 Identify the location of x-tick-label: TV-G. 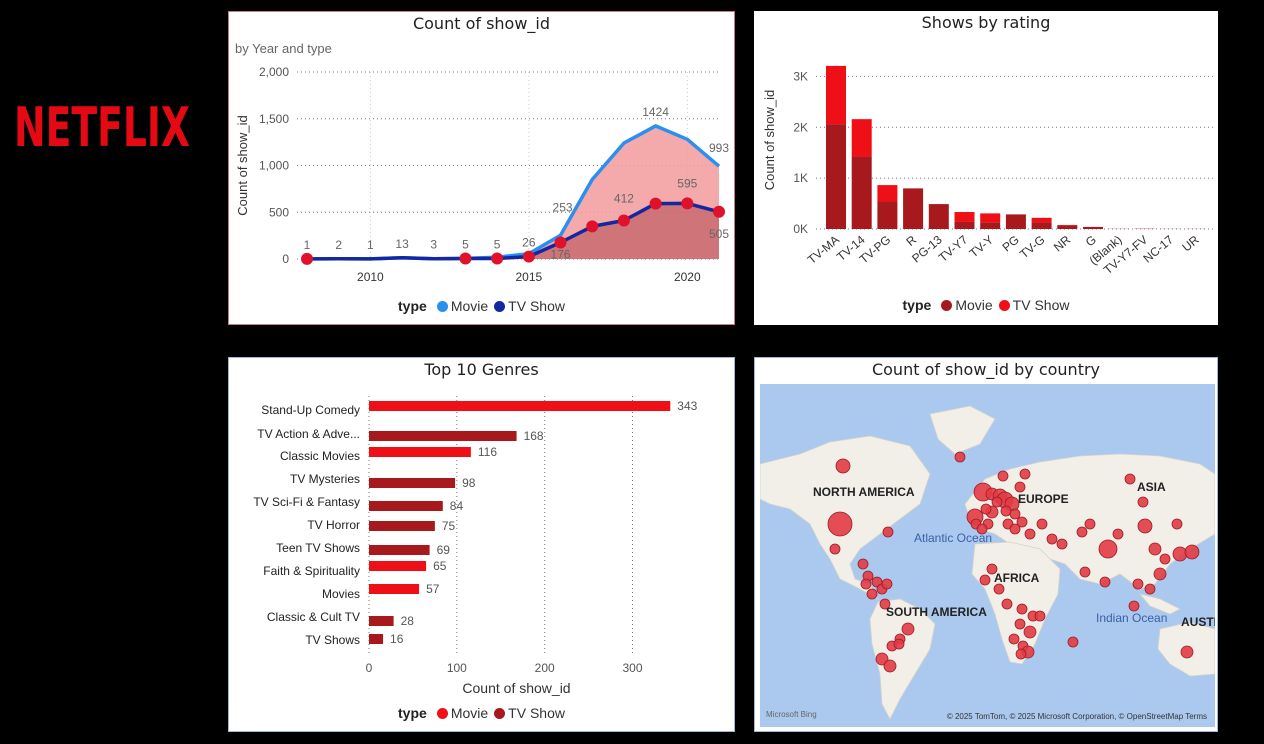
(1032, 247).